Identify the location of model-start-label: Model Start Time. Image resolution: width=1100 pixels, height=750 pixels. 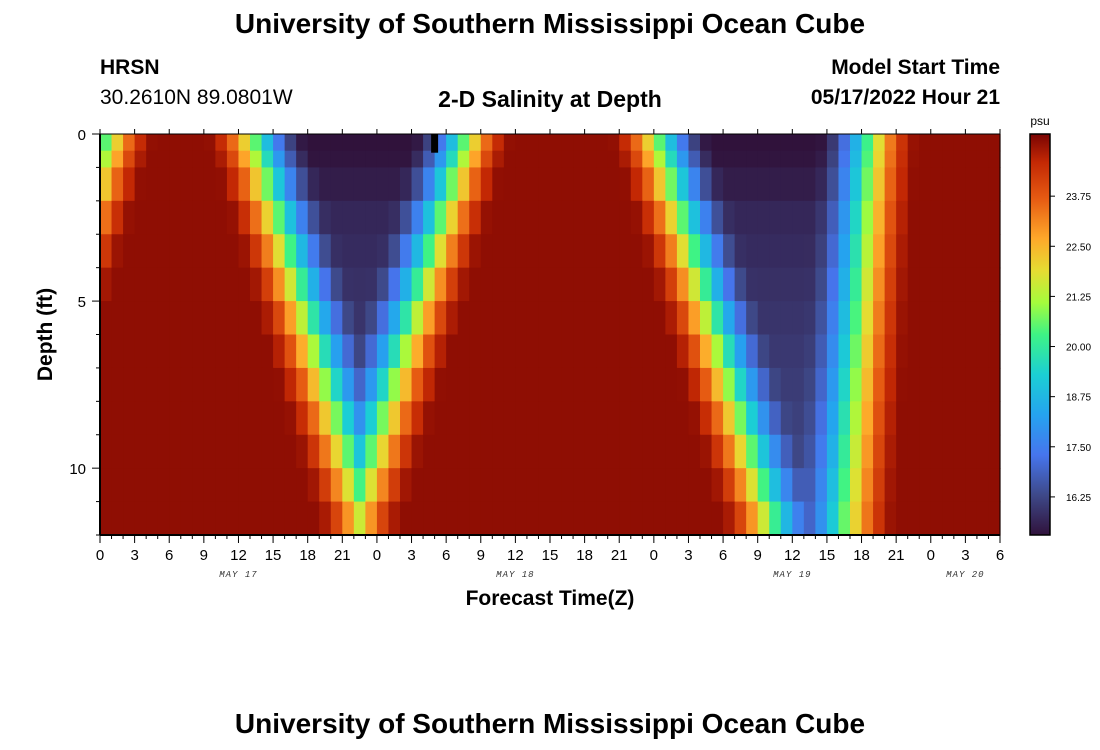
(915, 67).